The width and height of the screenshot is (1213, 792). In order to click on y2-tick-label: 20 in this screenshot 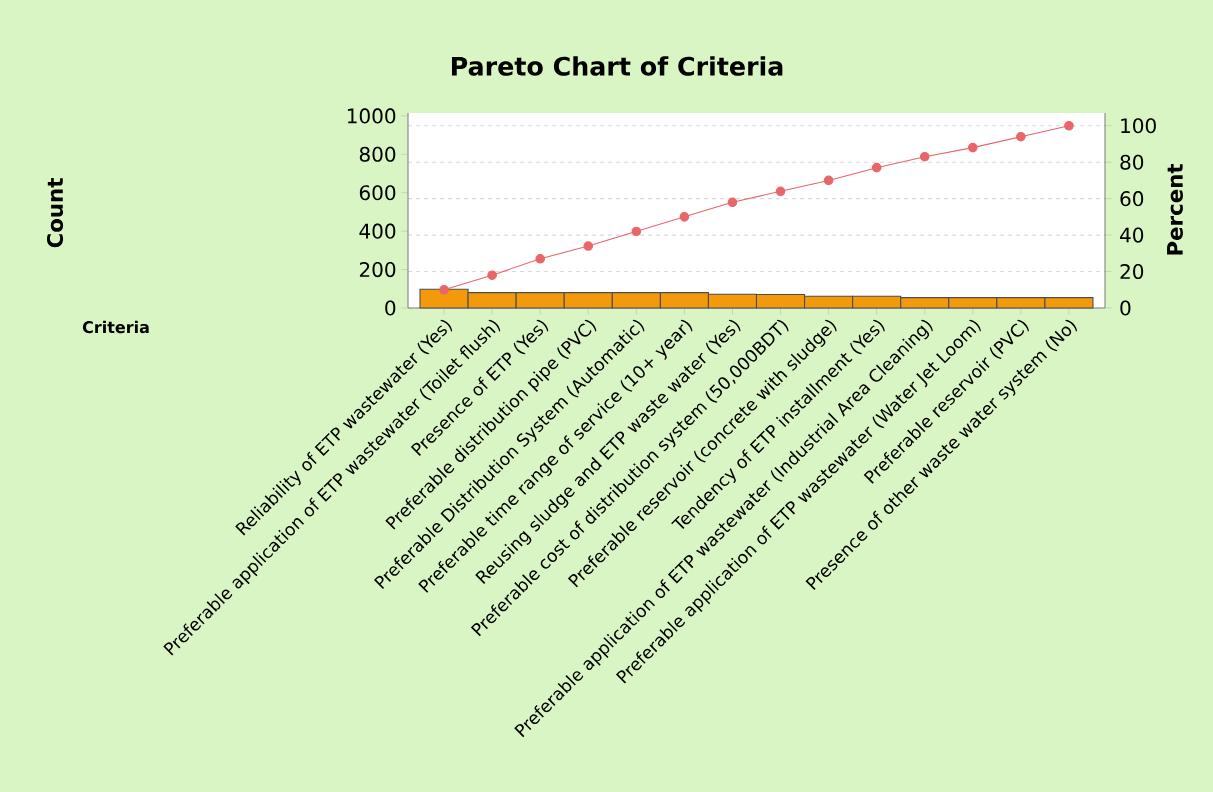, I will do `click(1132, 271)`.